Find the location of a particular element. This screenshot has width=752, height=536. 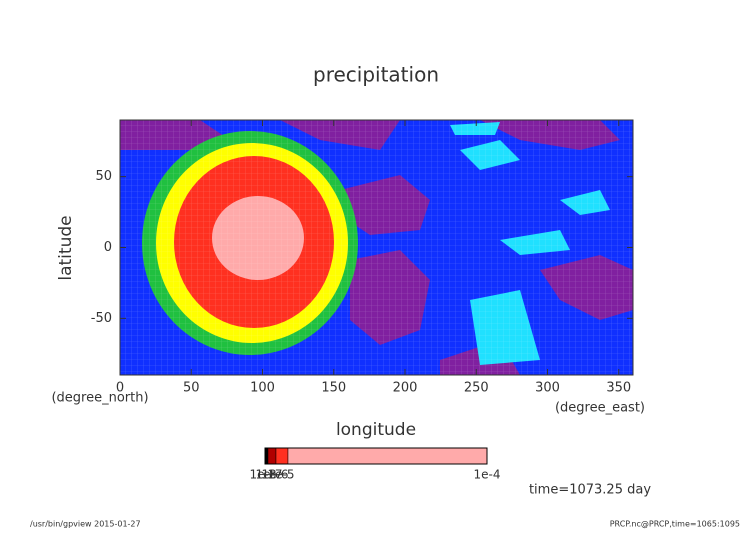

x-tick-label: 300 is located at coordinates (547, 388).